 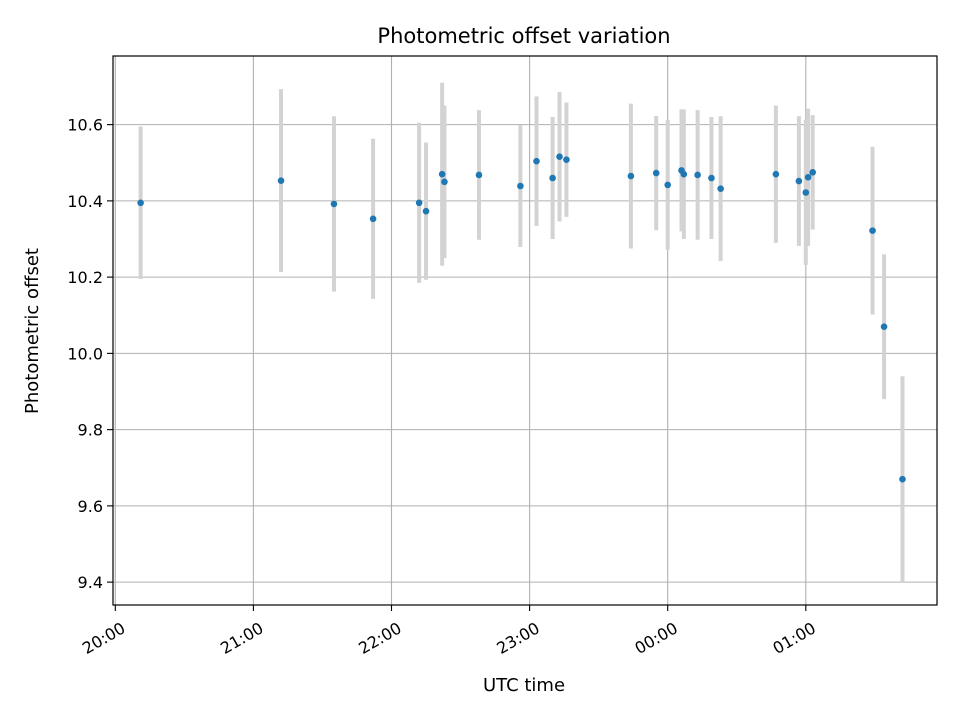 What do you see at coordinates (85, 277) in the screenshot?
I see `y-tick-label: 10.2` at bounding box center [85, 277].